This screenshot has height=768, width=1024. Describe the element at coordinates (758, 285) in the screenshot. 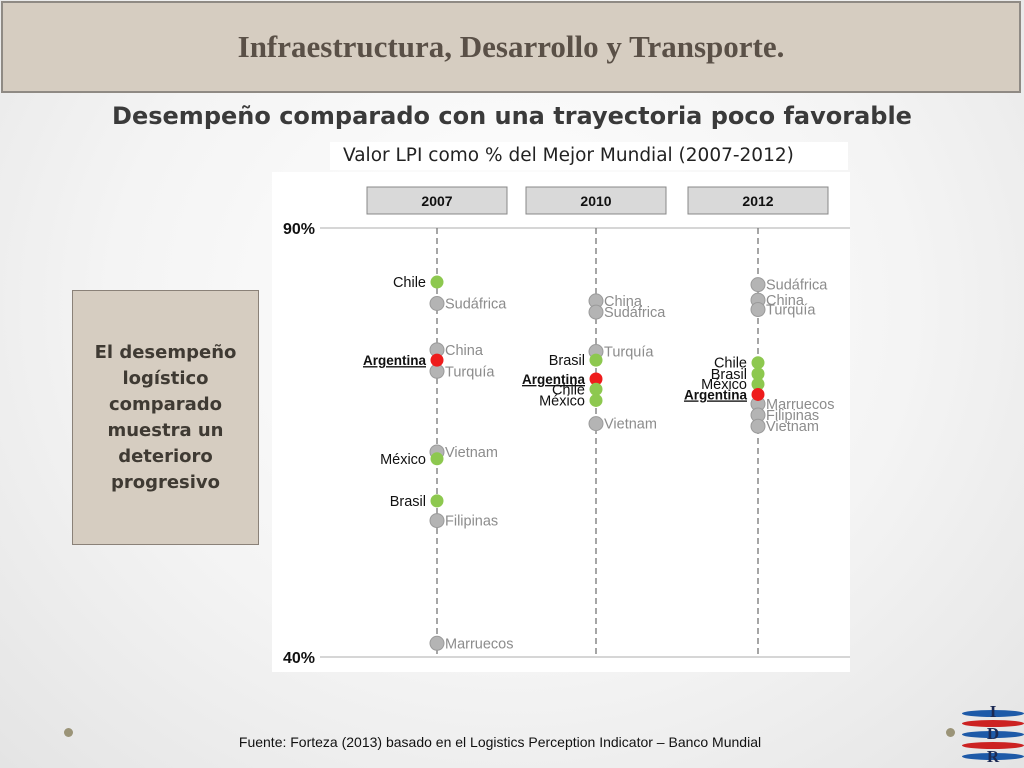

I see `point-2012-sudafrica` at that location.